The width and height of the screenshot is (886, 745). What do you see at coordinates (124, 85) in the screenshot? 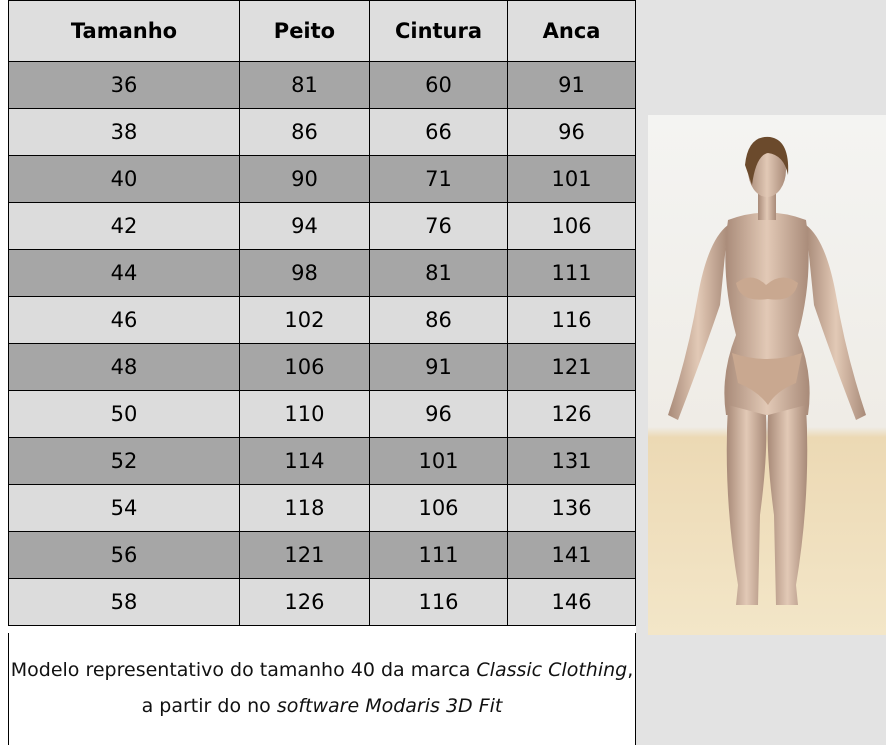
I see `table-cell: 36` at bounding box center [124, 85].